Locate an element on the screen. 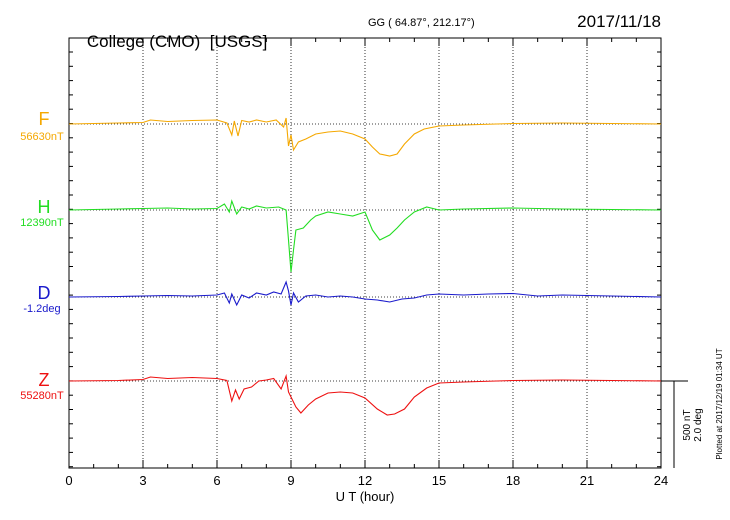 This screenshot has width=730, height=520. x-tick-label-12: 12 is located at coordinates (365, 480).